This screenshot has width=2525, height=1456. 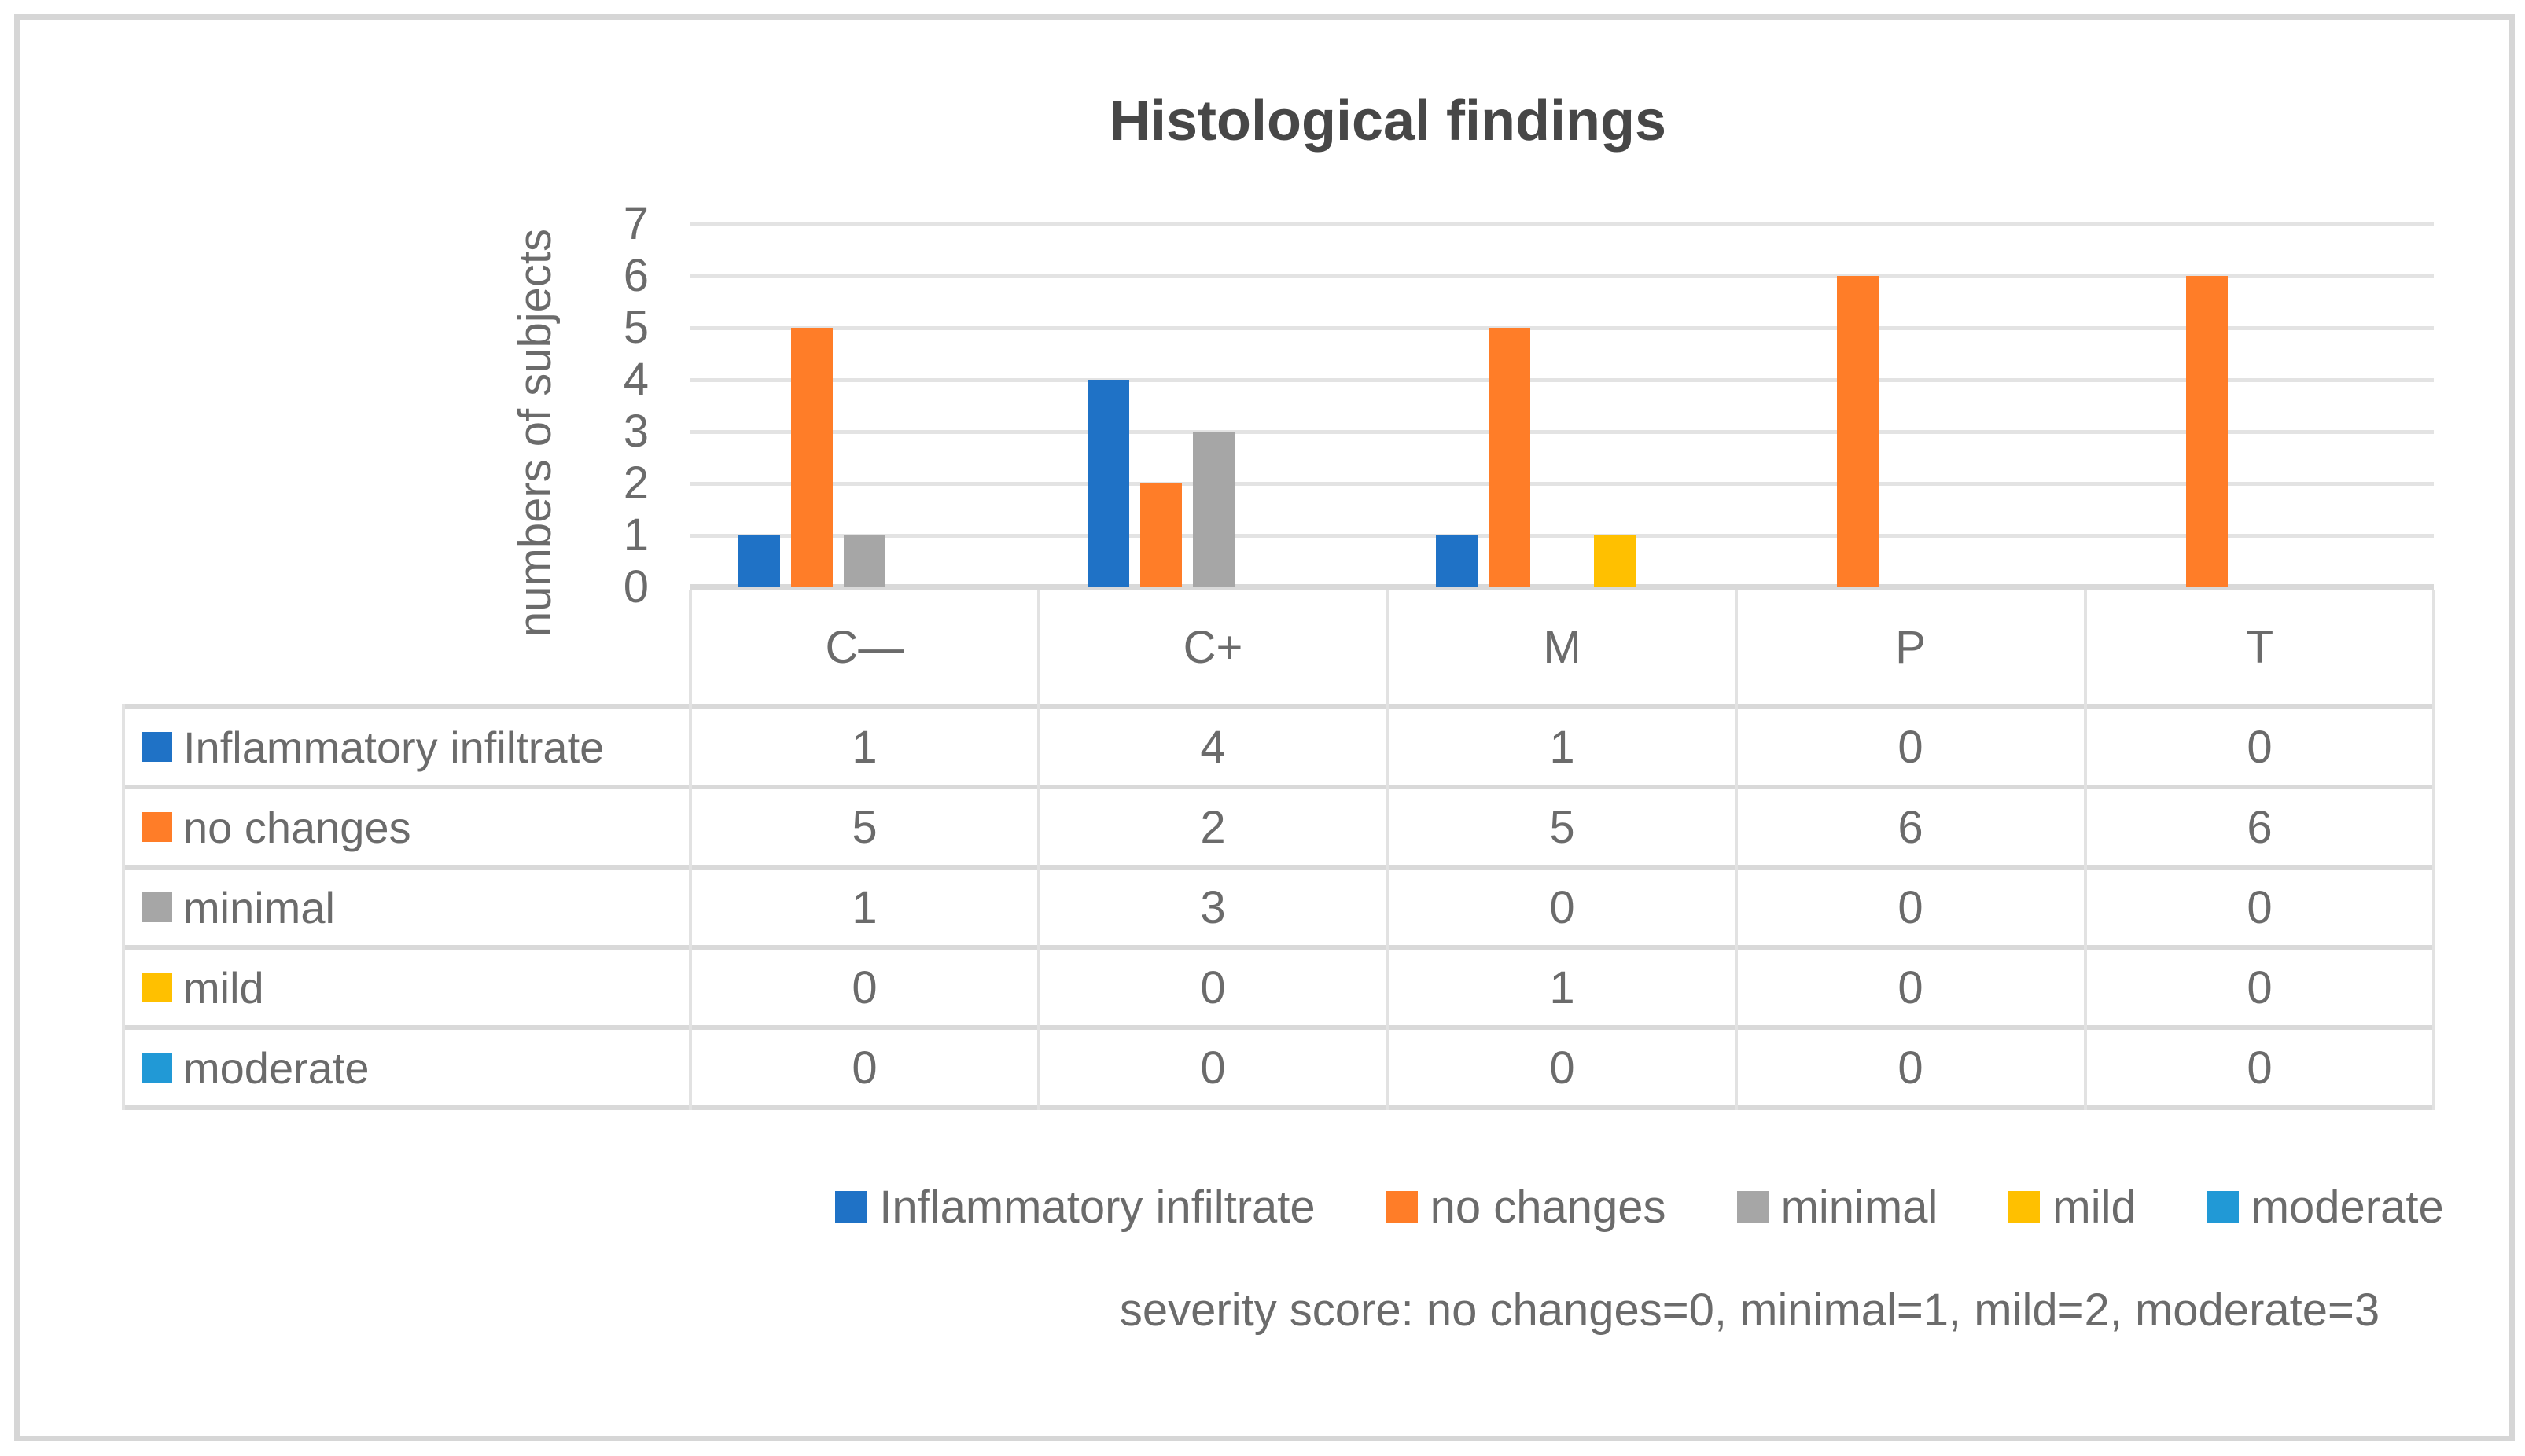 What do you see at coordinates (2260, 827) in the screenshot?
I see `table-value-cell: 6` at bounding box center [2260, 827].